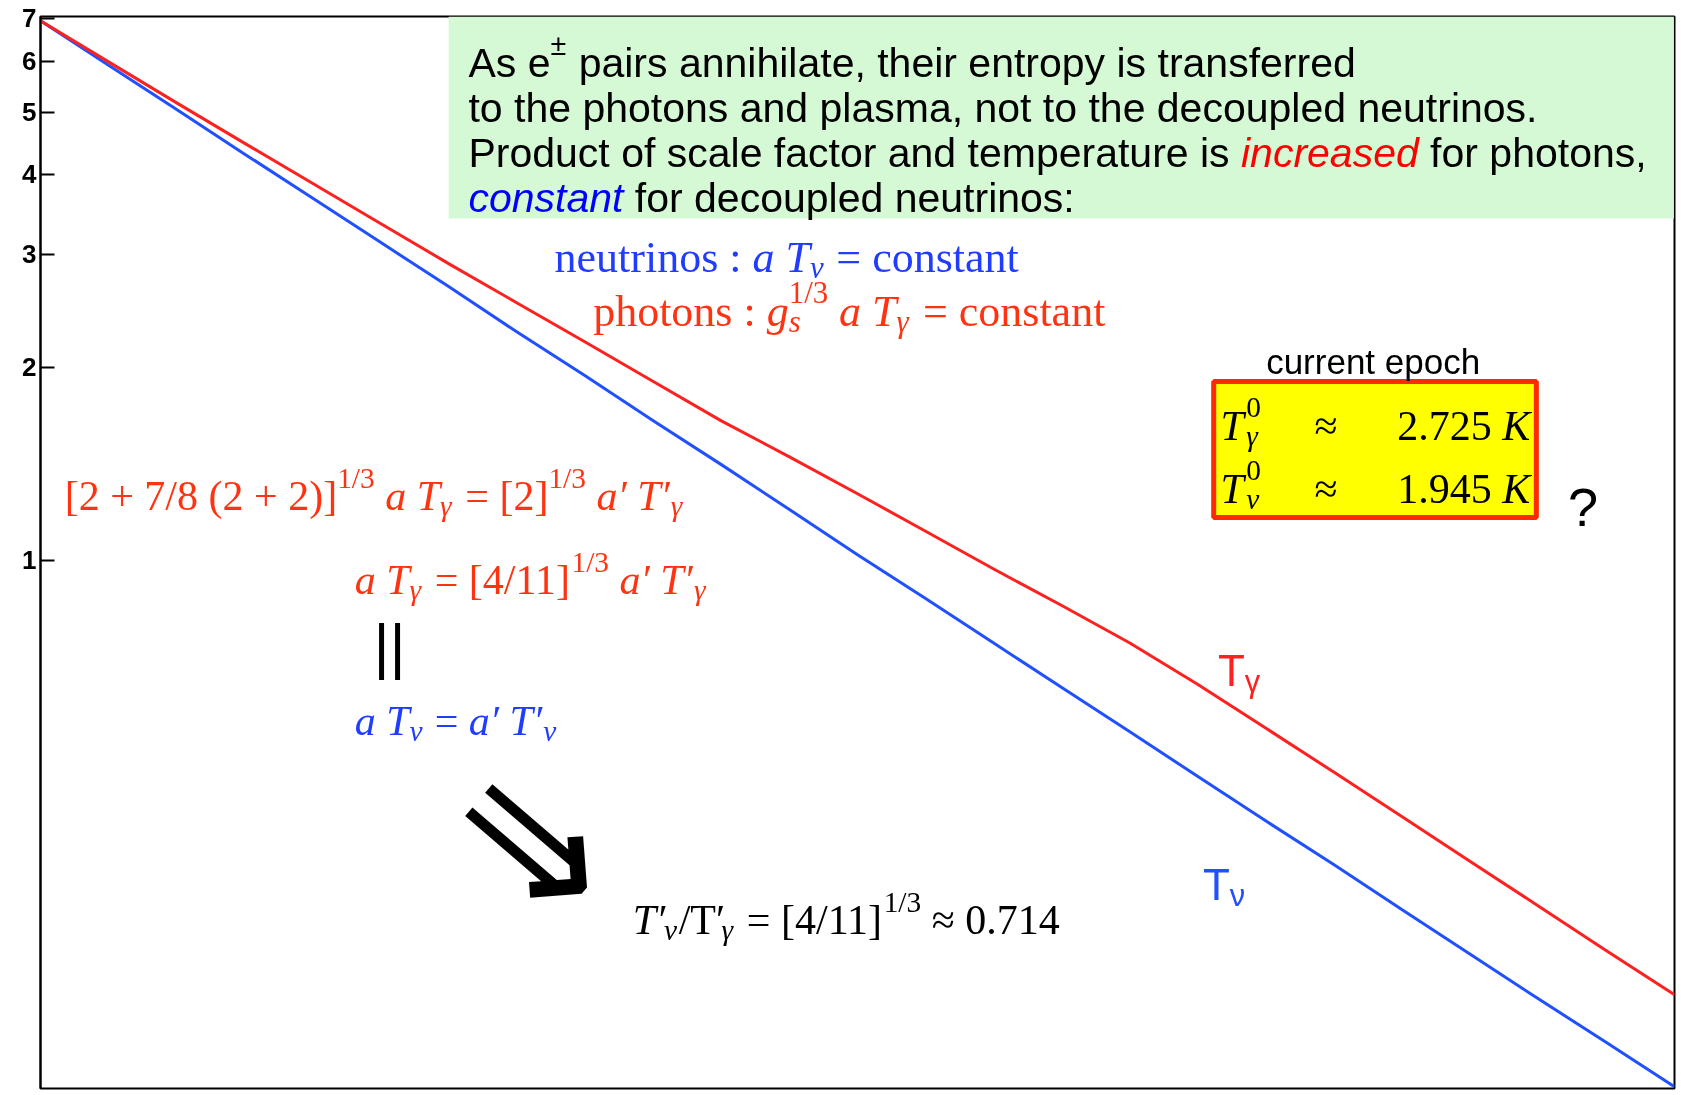 The width and height of the screenshot is (1681, 1095). I want to click on y-tick-label: 6, so click(29, 61).